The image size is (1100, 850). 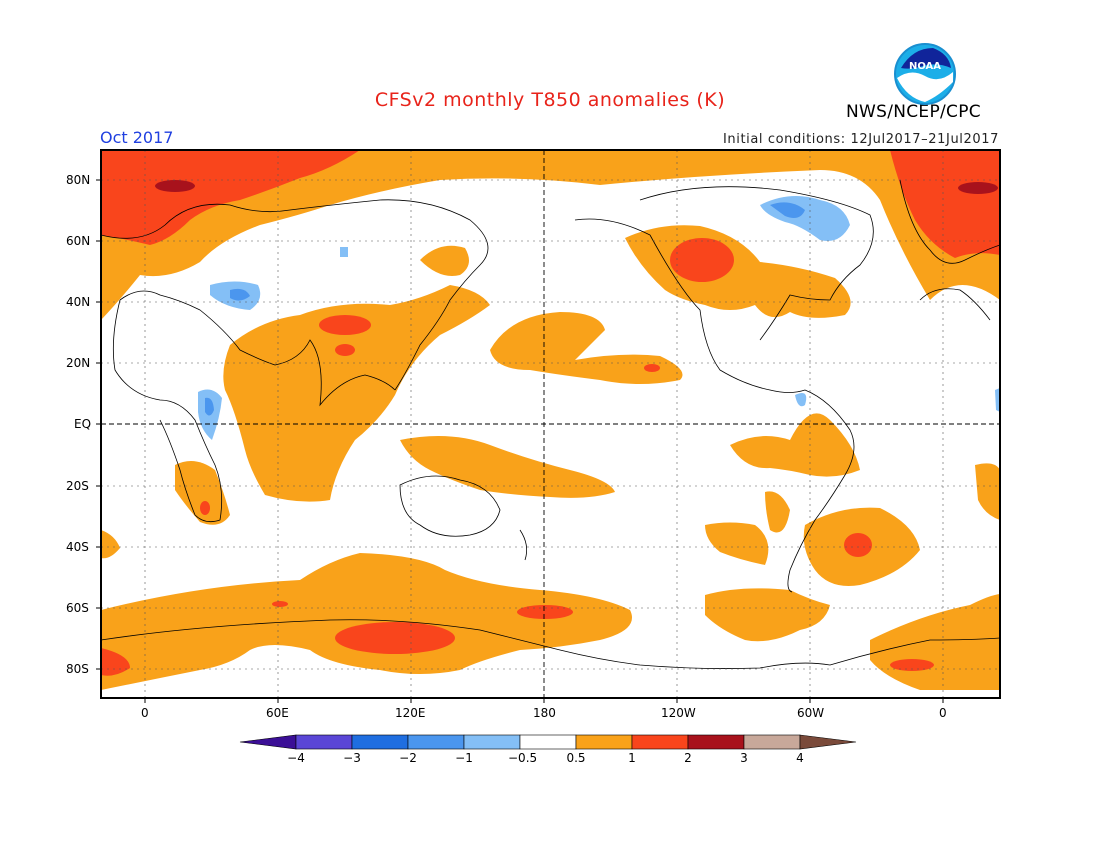 I want to click on colorbar-level-label: 0.5, so click(x=576, y=758).